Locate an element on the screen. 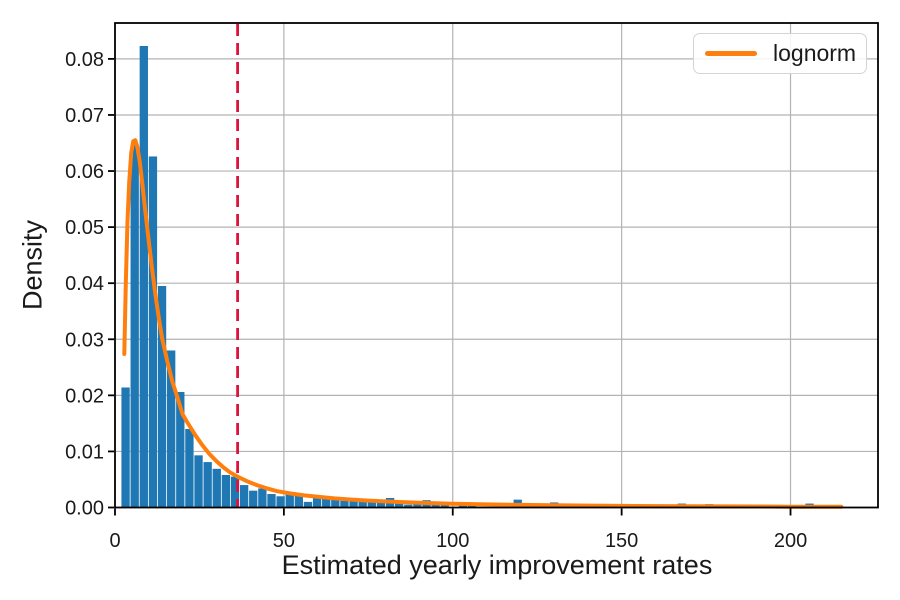 The image size is (900, 600). y-tick-label: 0.02 is located at coordinates (84, 396).